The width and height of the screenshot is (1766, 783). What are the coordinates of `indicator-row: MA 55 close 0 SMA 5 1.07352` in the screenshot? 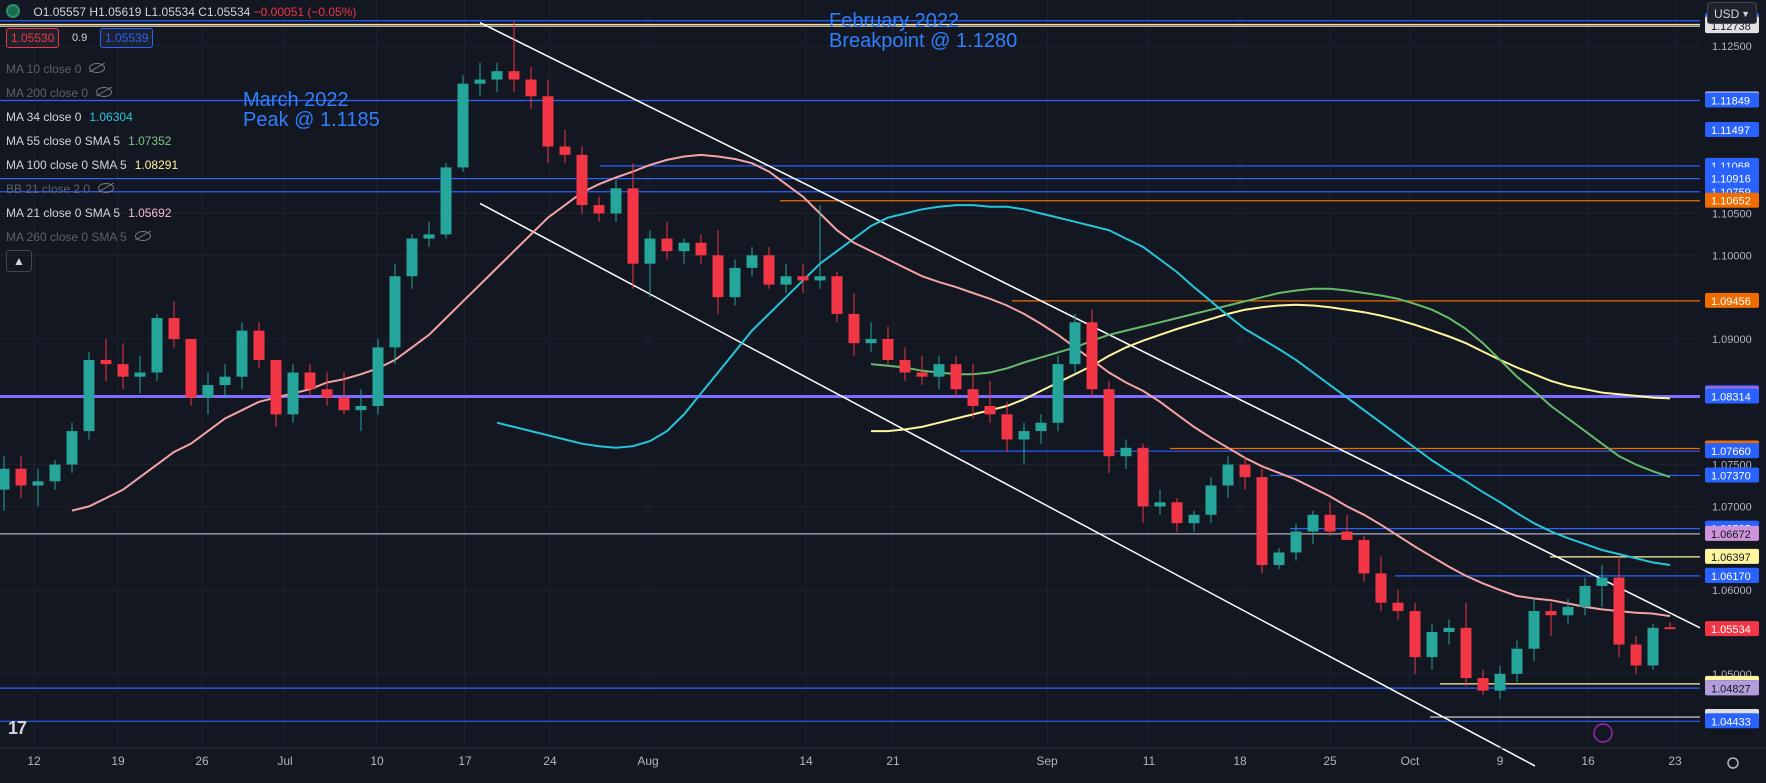 It's located at (88, 141).